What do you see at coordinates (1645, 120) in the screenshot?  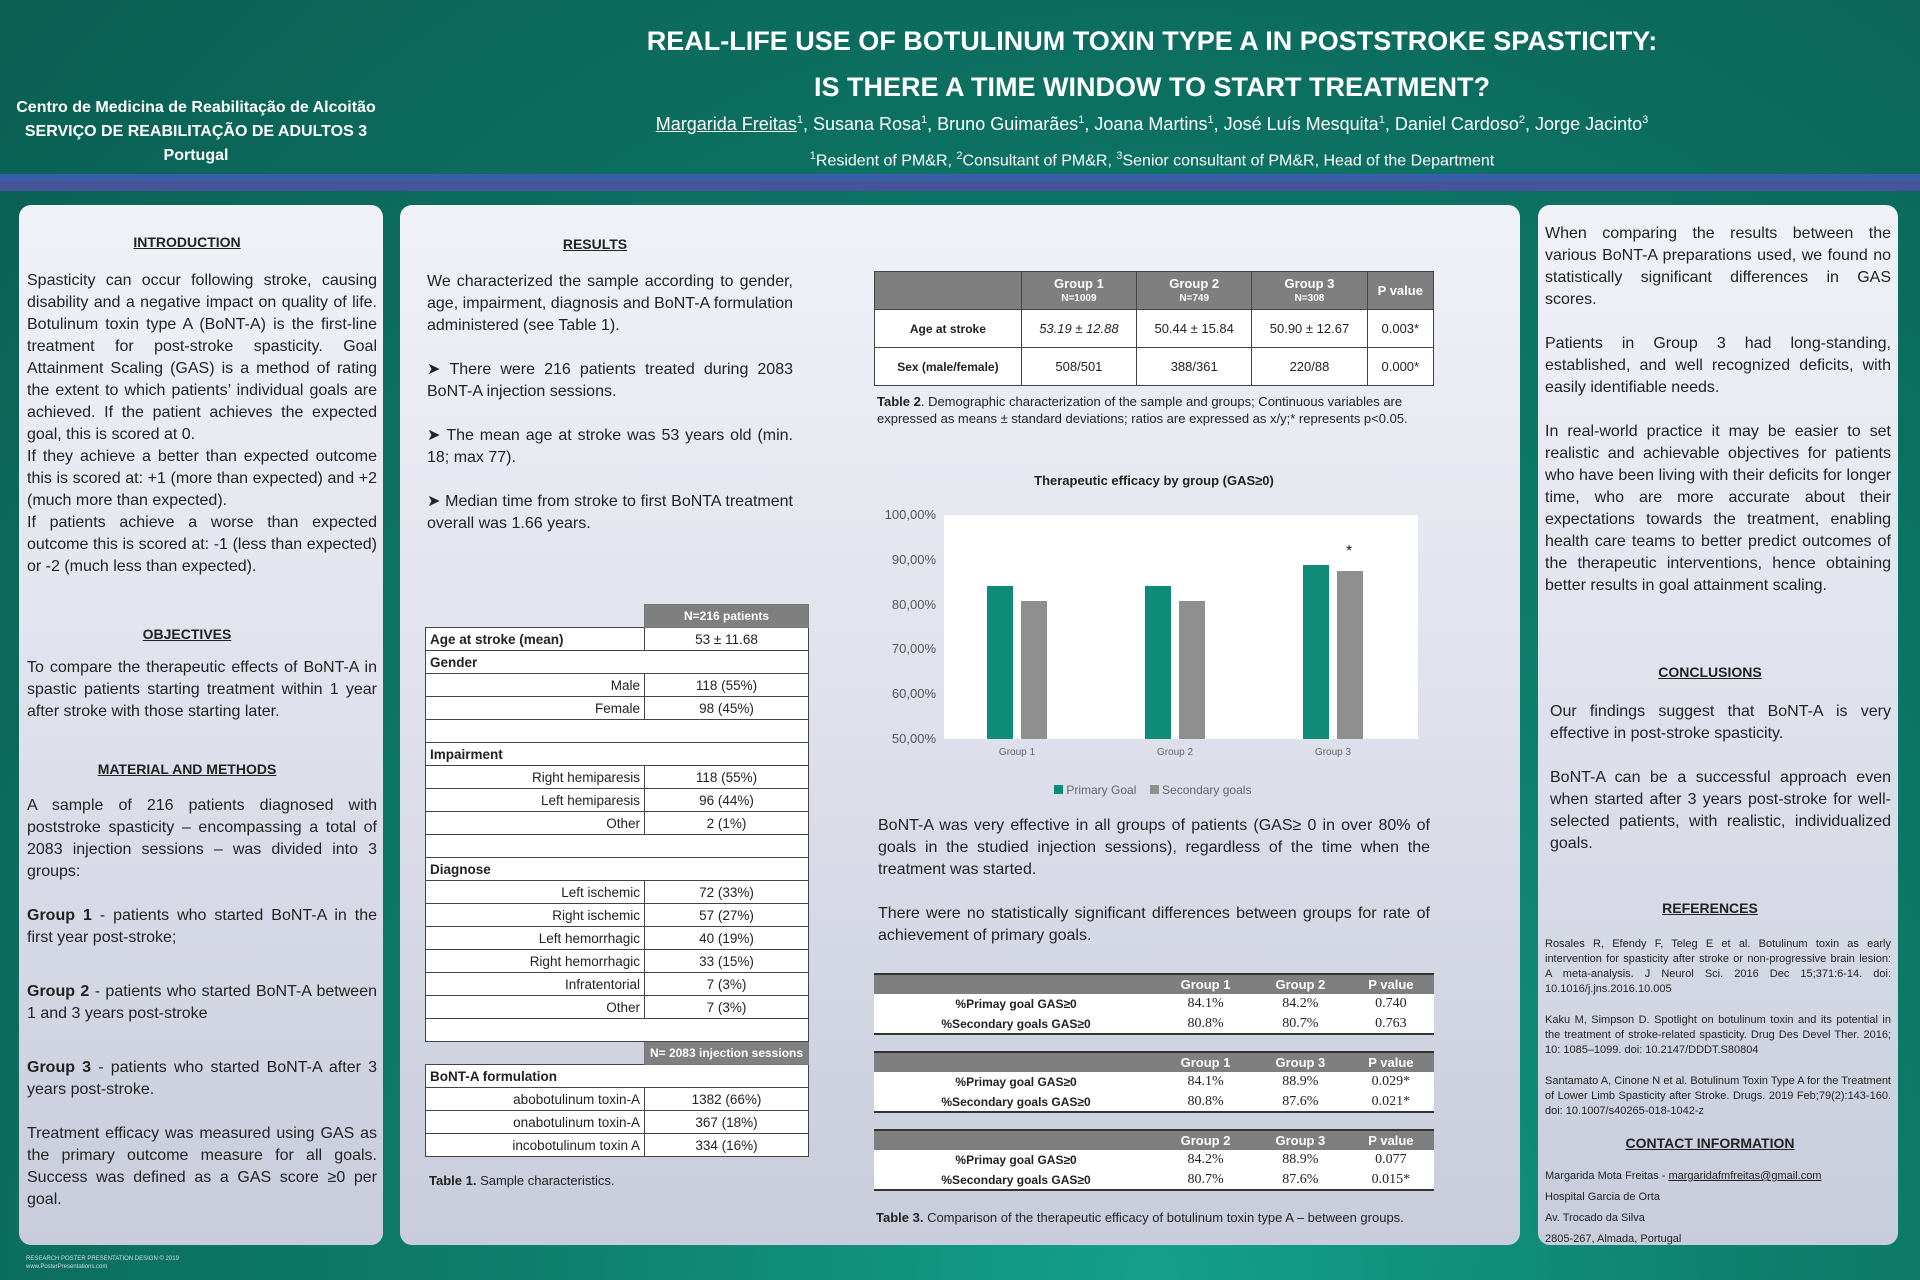 I see `author-affiliation-mark: 3` at bounding box center [1645, 120].